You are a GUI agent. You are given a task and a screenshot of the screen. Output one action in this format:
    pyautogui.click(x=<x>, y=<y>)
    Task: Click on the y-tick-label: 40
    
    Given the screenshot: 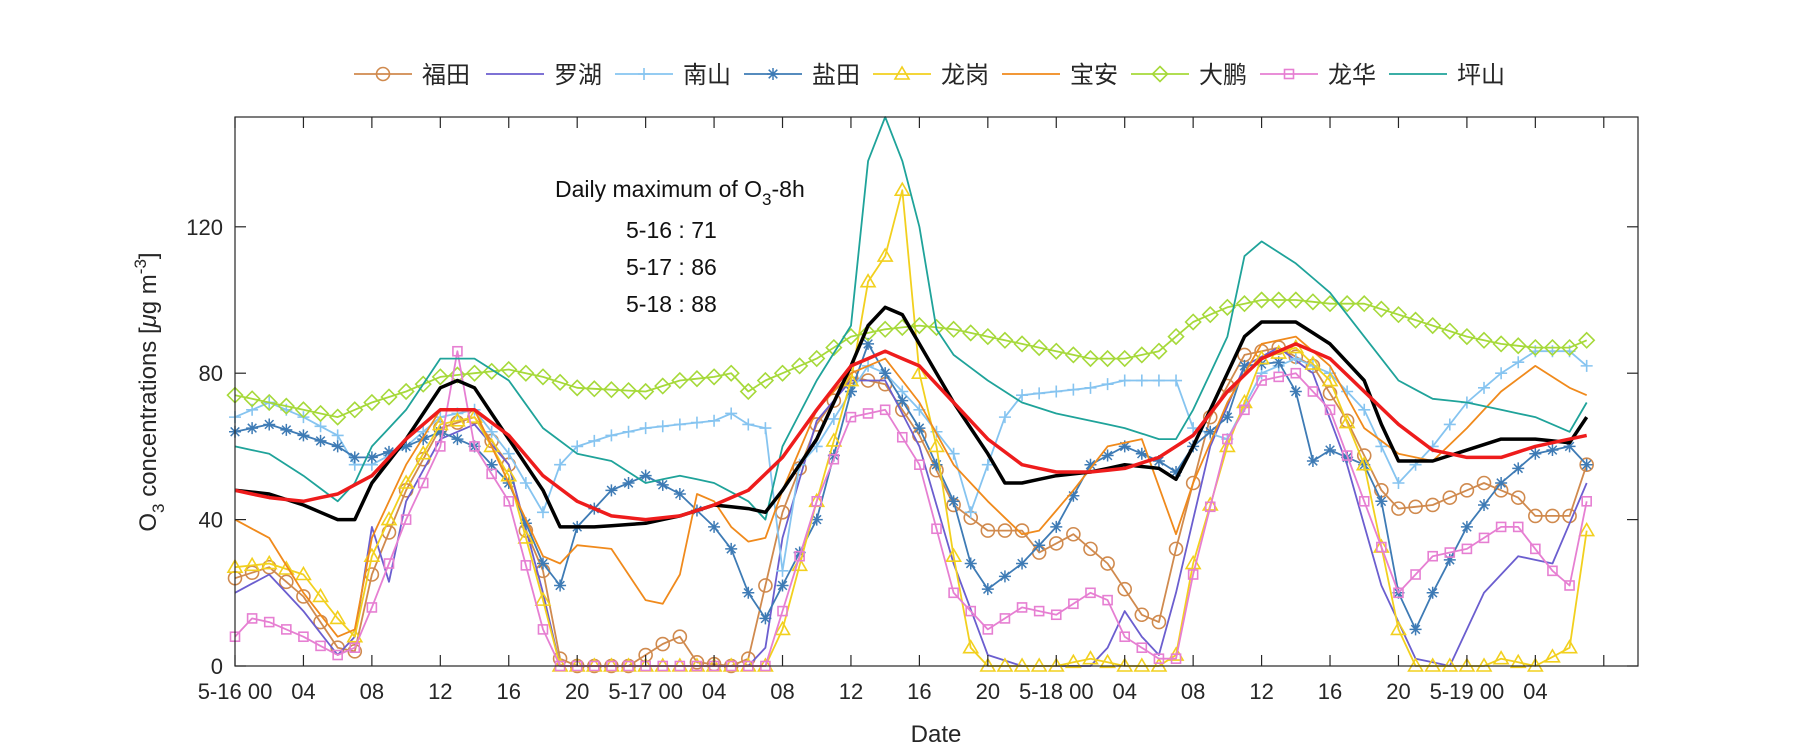 What is the action you would take?
    pyautogui.click(x=211, y=520)
    